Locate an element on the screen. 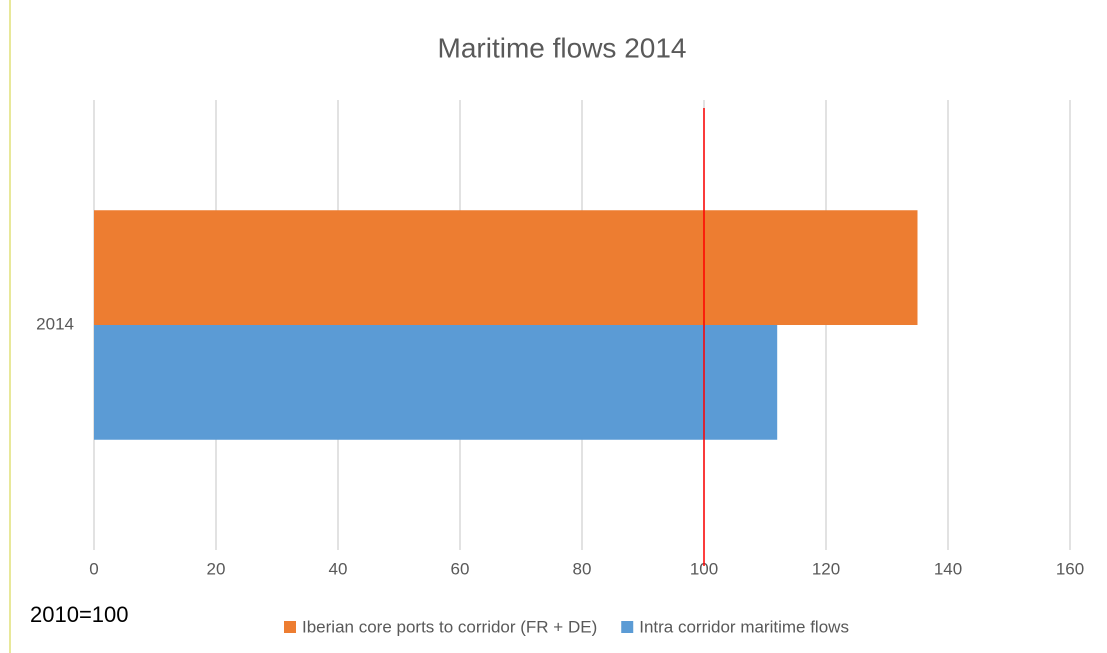 This screenshot has height=653, width=1107. x-tick-label: 60 is located at coordinates (460, 568).